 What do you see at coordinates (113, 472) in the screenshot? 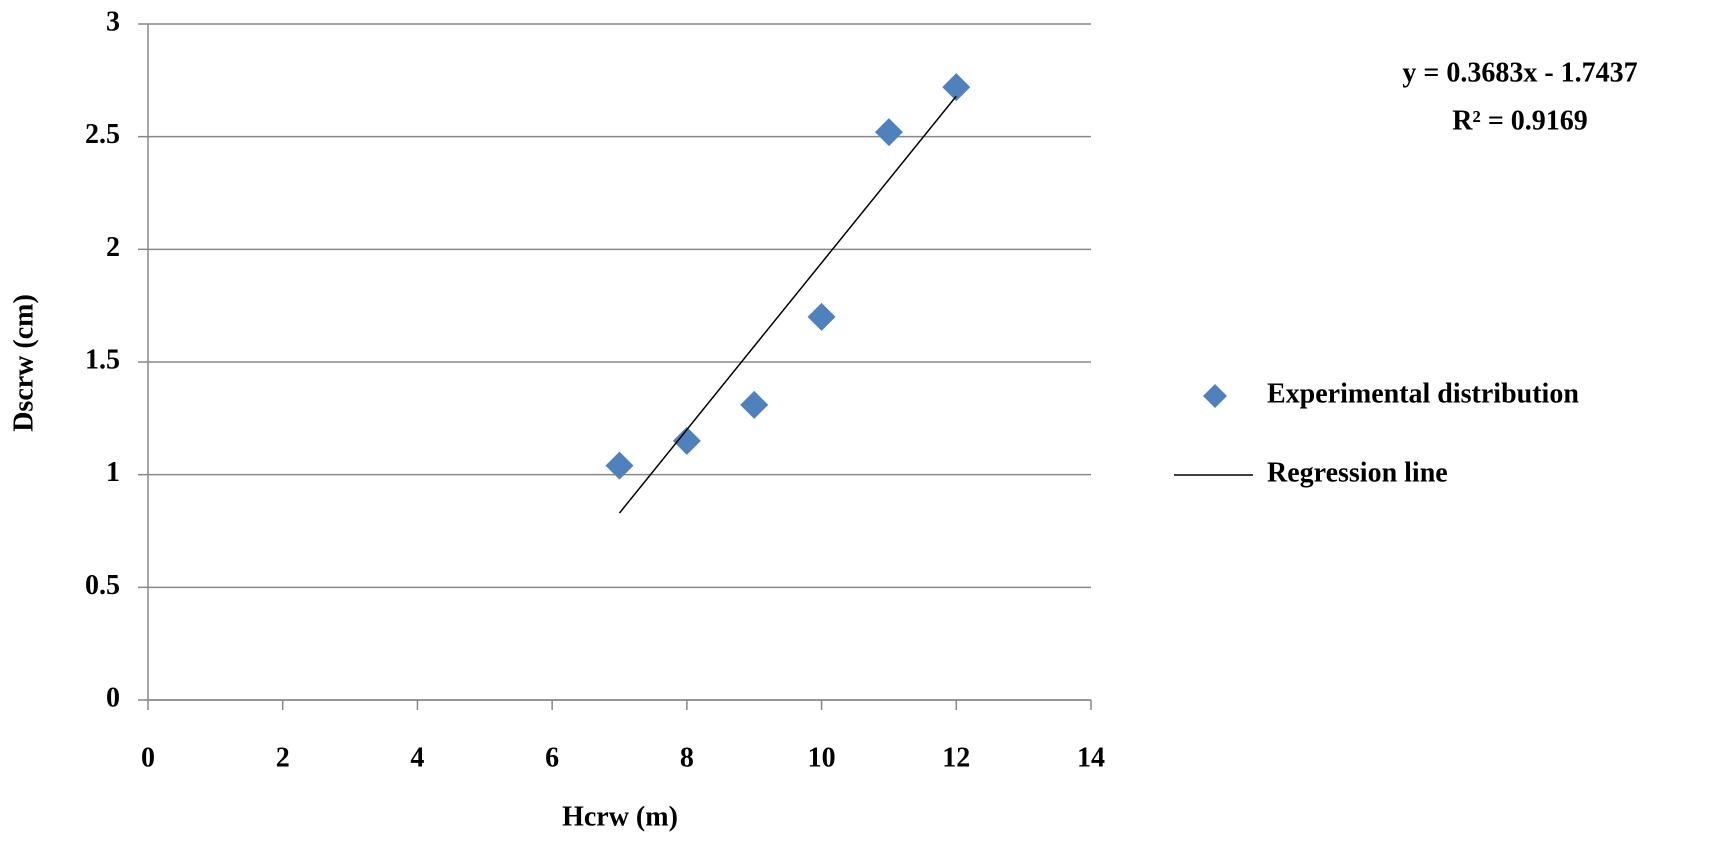
I see `y-tick-label: 1` at bounding box center [113, 472].